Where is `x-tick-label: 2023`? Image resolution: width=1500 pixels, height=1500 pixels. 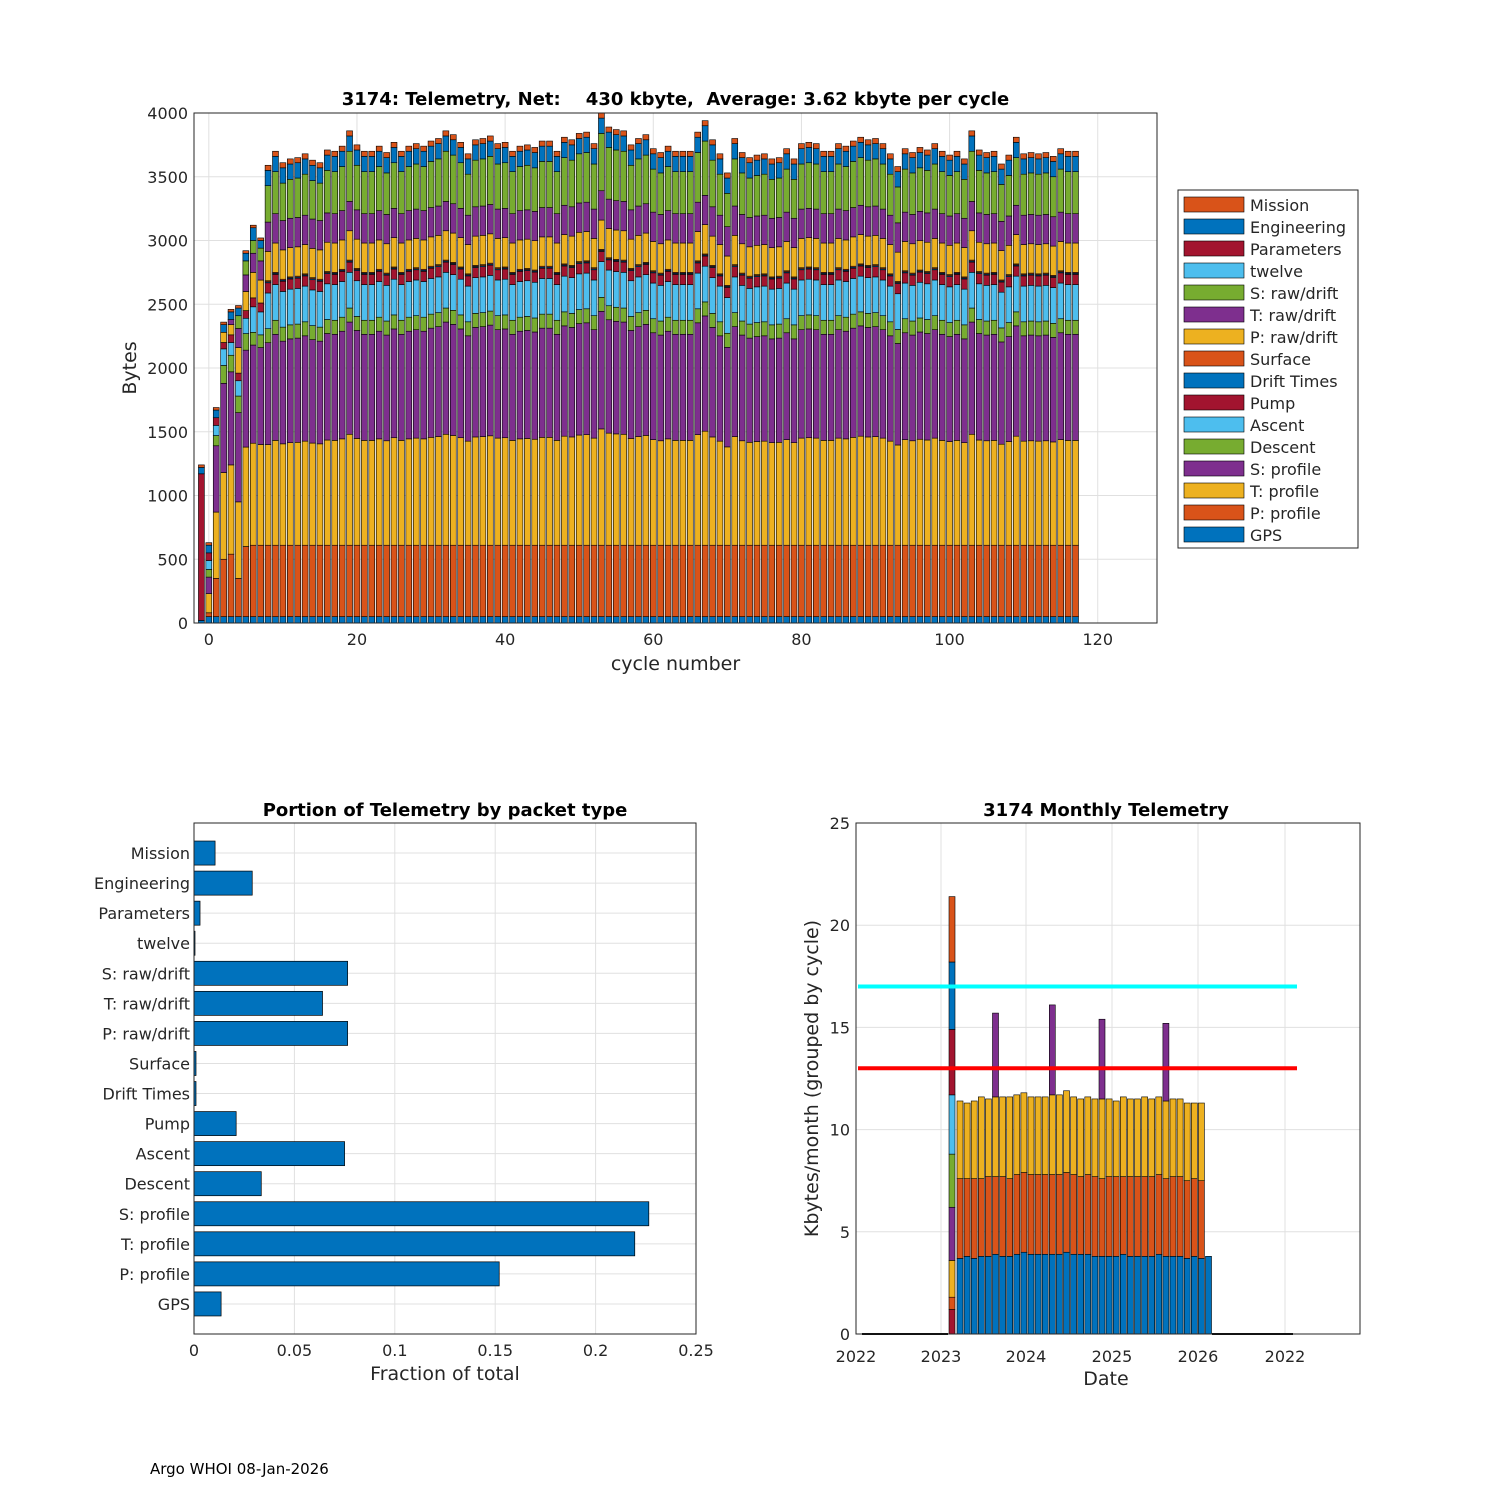 x-tick-label: 2023 is located at coordinates (941, 1356).